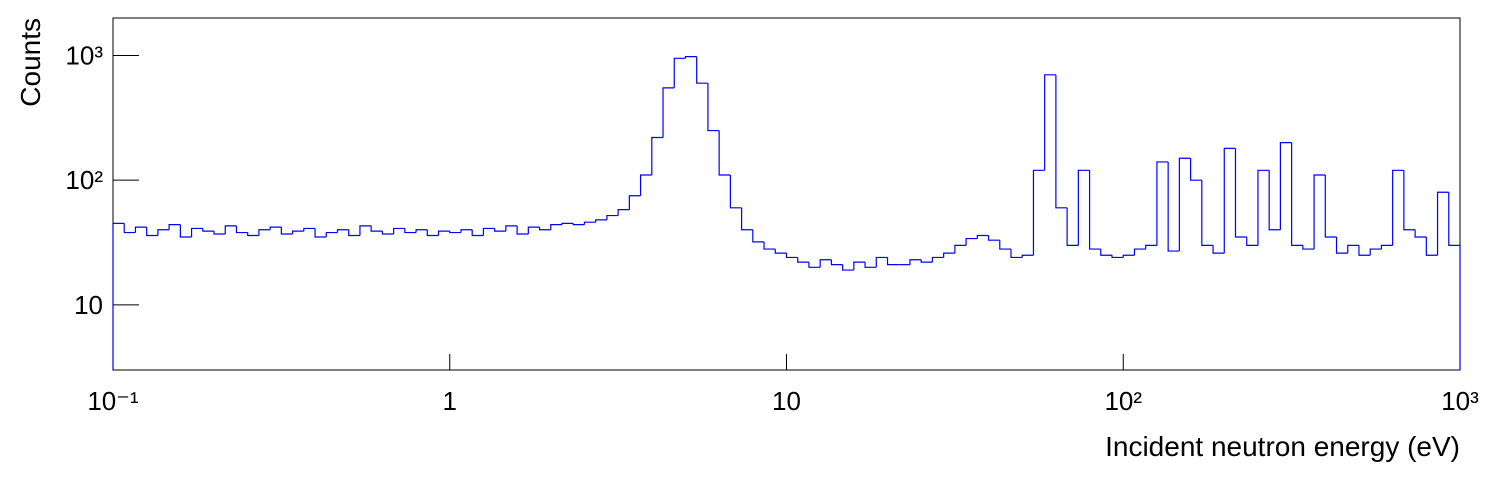  Describe the element at coordinates (1123, 401) in the screenshot. I see `x-tick-label: 10²` at that location.